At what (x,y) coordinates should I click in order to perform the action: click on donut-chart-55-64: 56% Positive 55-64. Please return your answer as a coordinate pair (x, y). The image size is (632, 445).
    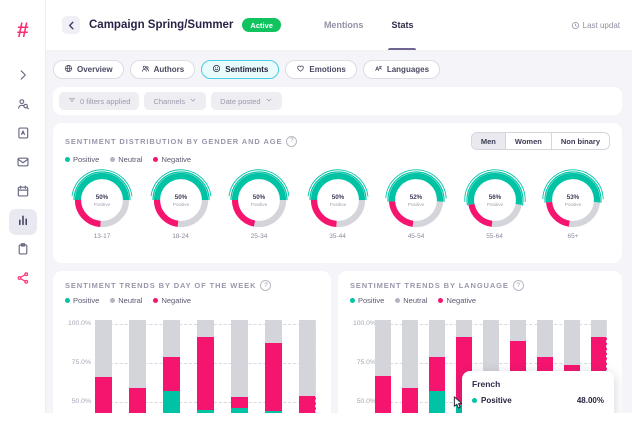
    Looking at the image, I should click on (495, 204).